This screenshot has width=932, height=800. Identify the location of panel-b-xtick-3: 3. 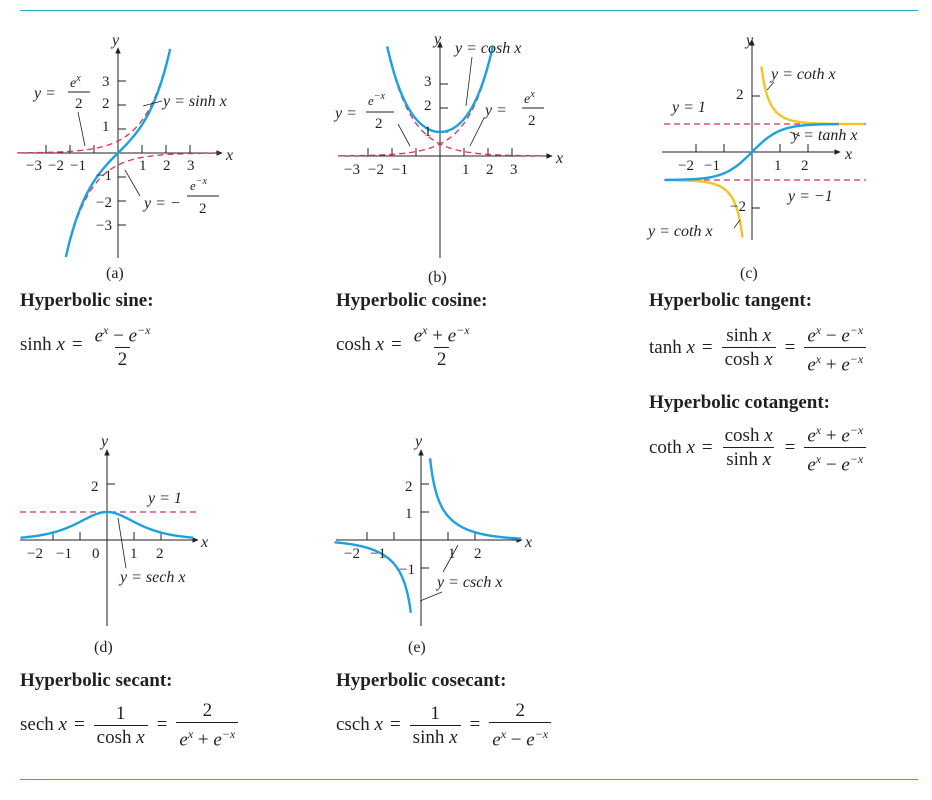
(514, 170).